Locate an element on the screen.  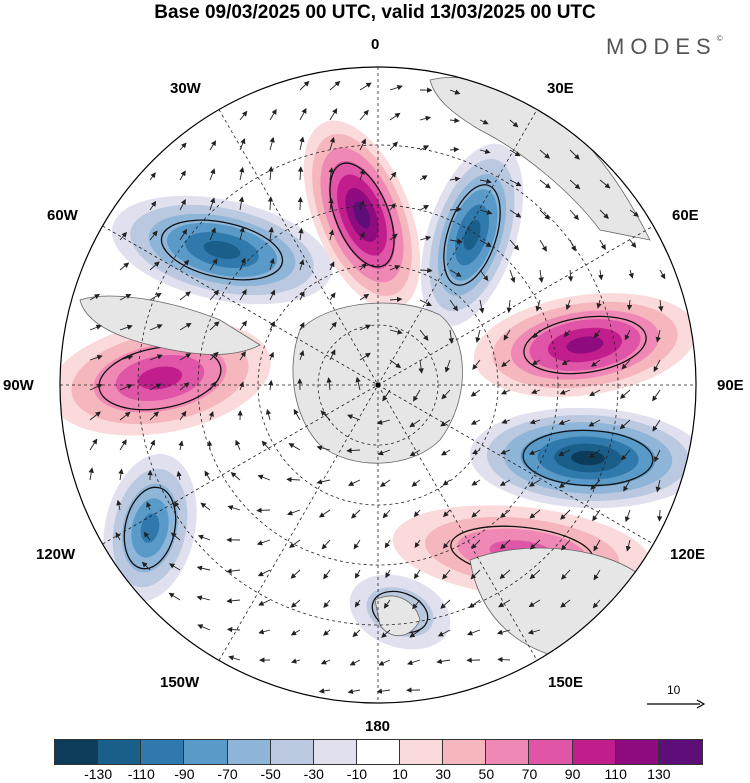
colorbar-tick-label: 10 is located at coordinates (400, 774).